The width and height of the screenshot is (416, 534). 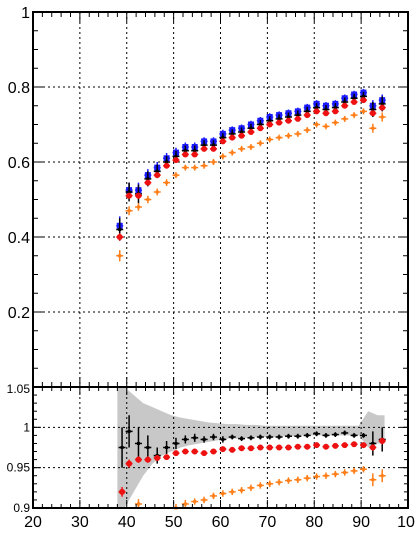 I want to click on top-ytick-label: 1, so click(x=25, y=13).